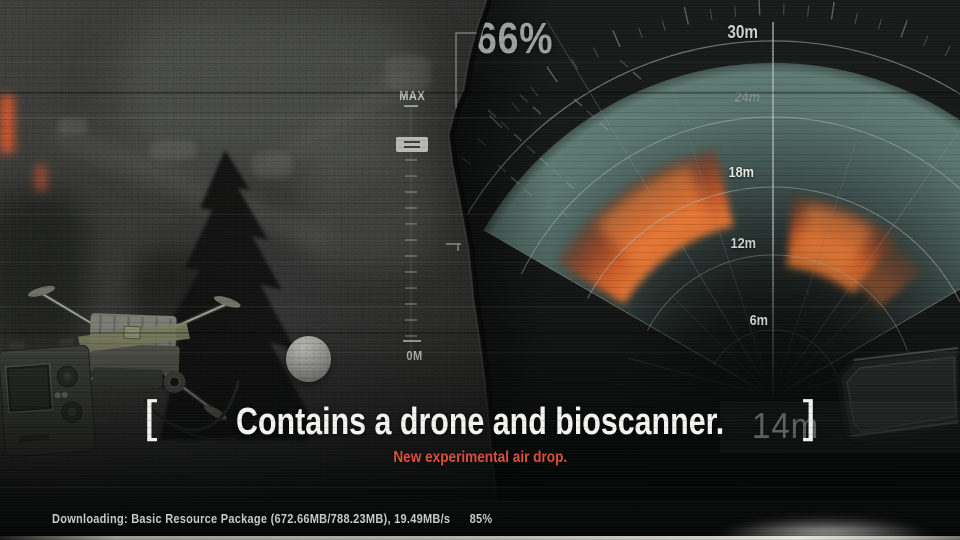 The image size is (960, 540). What do you see at coordinates (480, 538) in the screenshot?
I see `floor-light-strip` at bounding box center [480, 538].